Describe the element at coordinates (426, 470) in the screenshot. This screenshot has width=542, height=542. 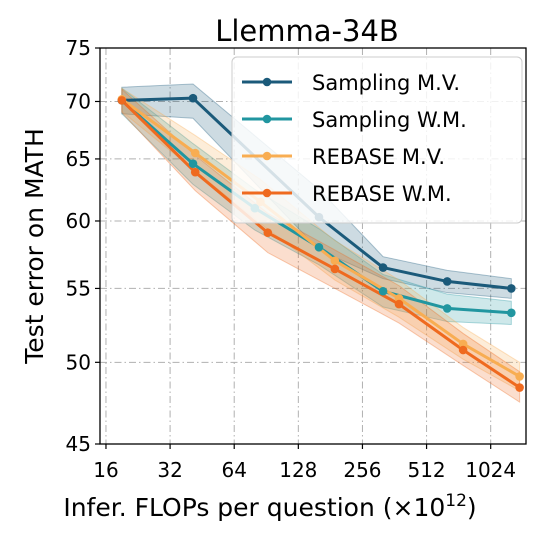
I see `x-tick-label: 512` at that location.